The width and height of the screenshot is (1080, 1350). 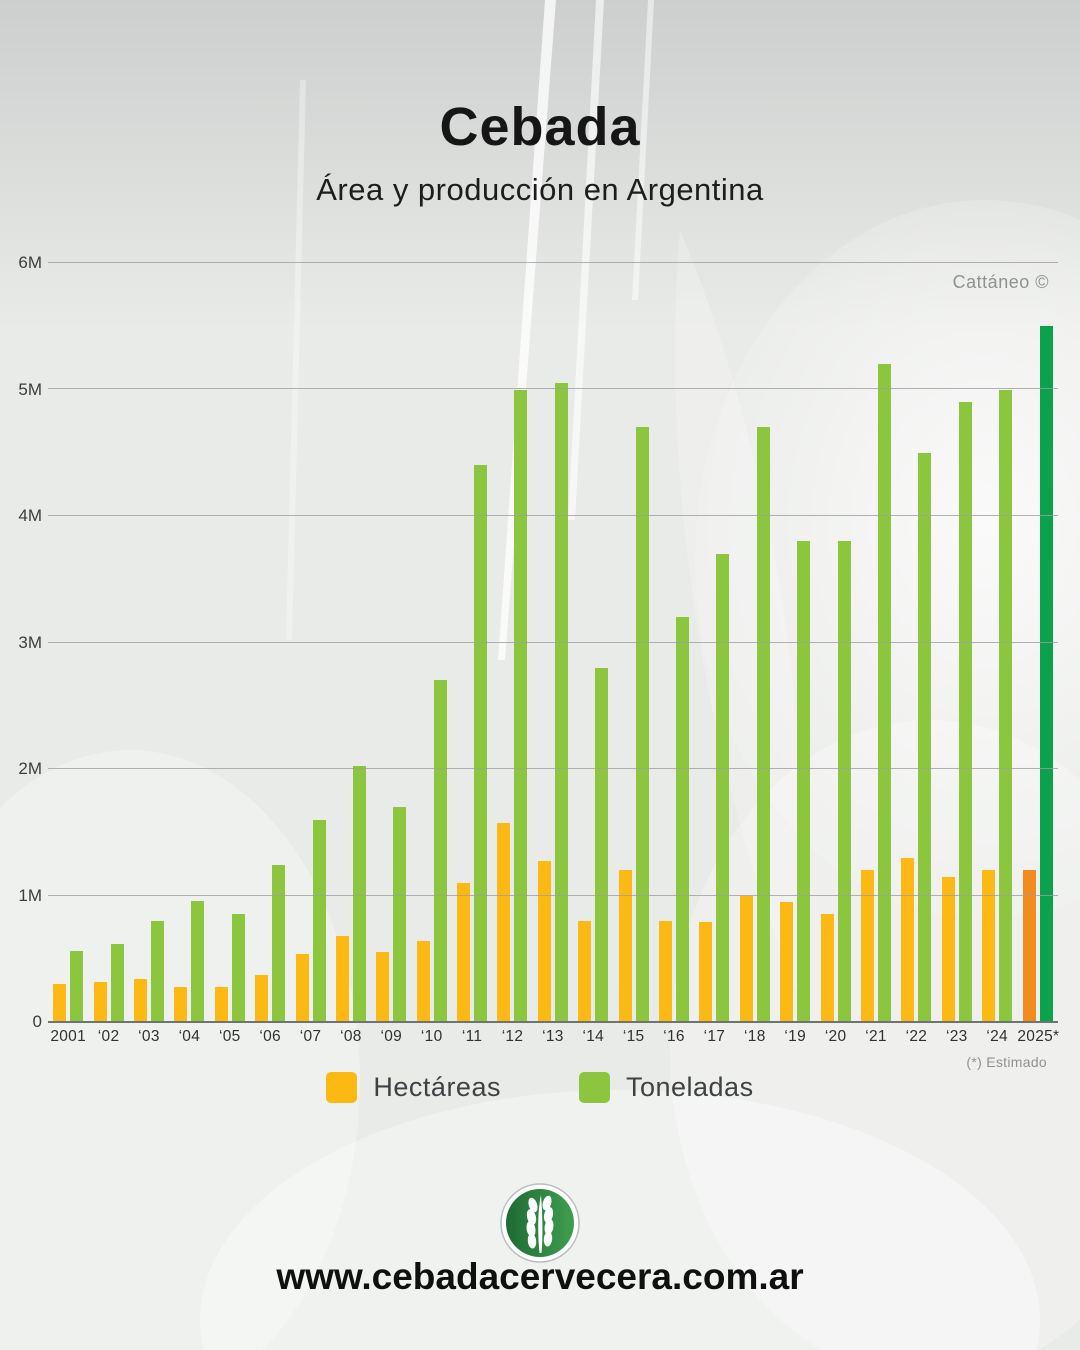 I want to click on bar-hectáreas-23, so click(x=948, y=949).